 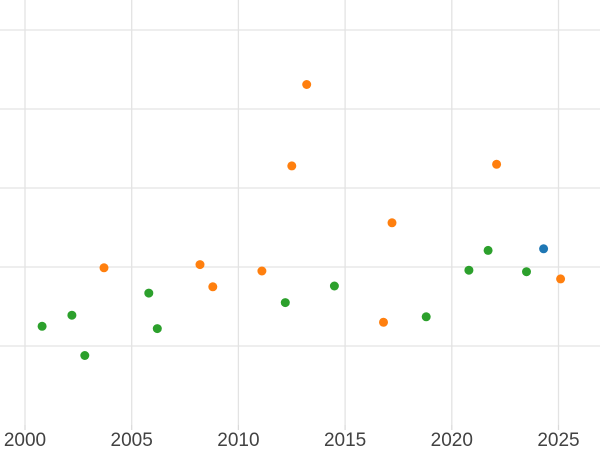 I want to click on x-tick-label: 2005, so click(x=132, y=440).